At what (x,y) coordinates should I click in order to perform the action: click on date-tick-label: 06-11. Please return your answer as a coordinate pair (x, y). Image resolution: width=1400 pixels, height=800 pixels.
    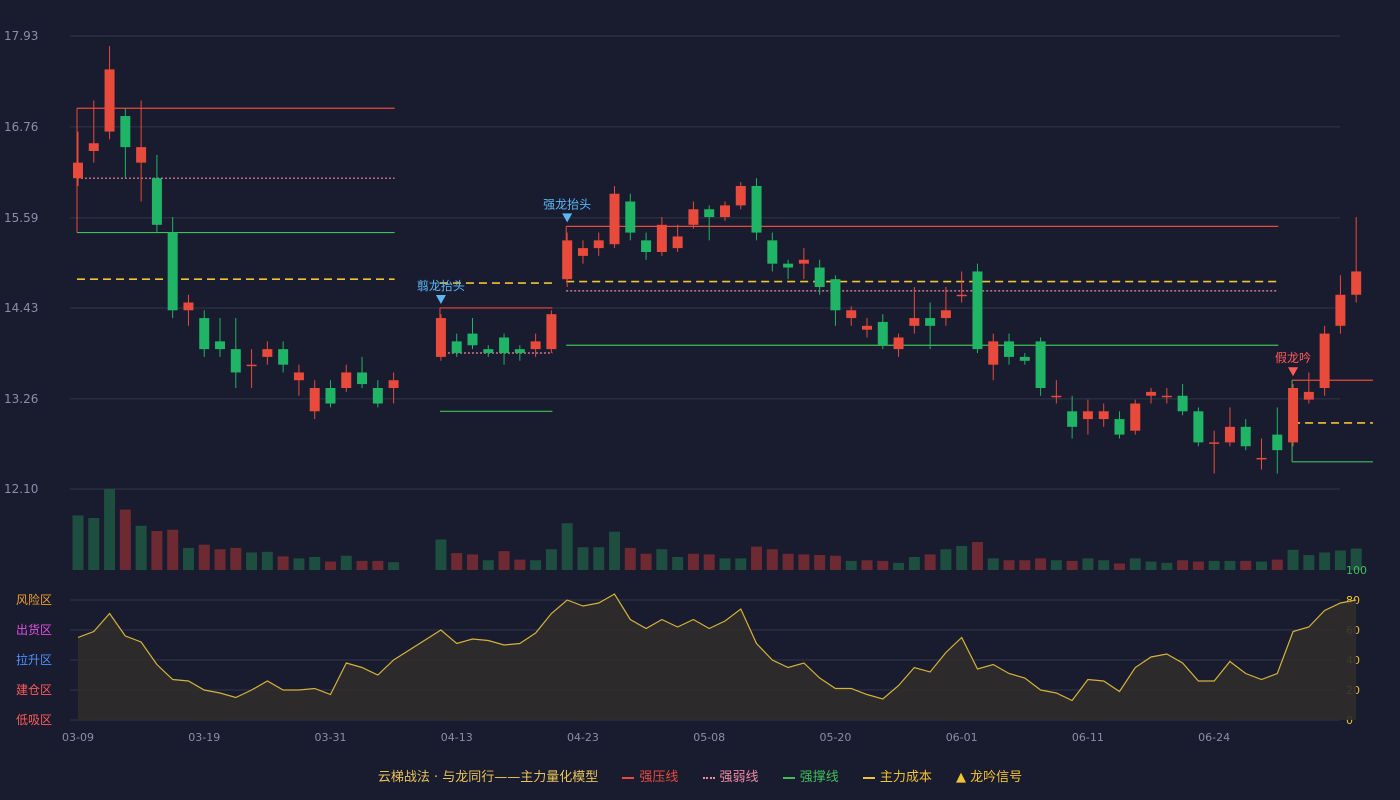
    Looking at the image, I should click on (1088, 737).